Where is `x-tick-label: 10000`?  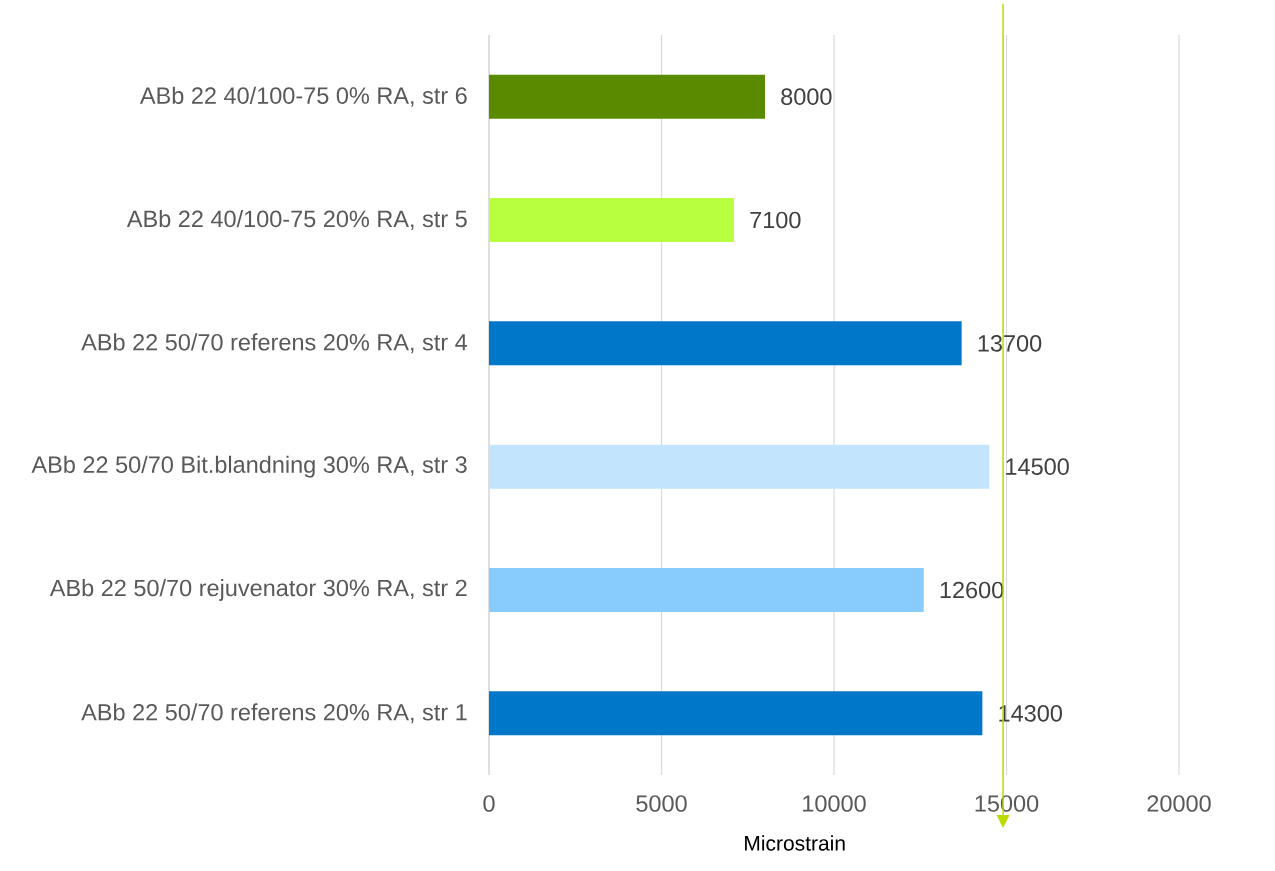
x-tick-label: 10000 is located at coordinates (834, 803).